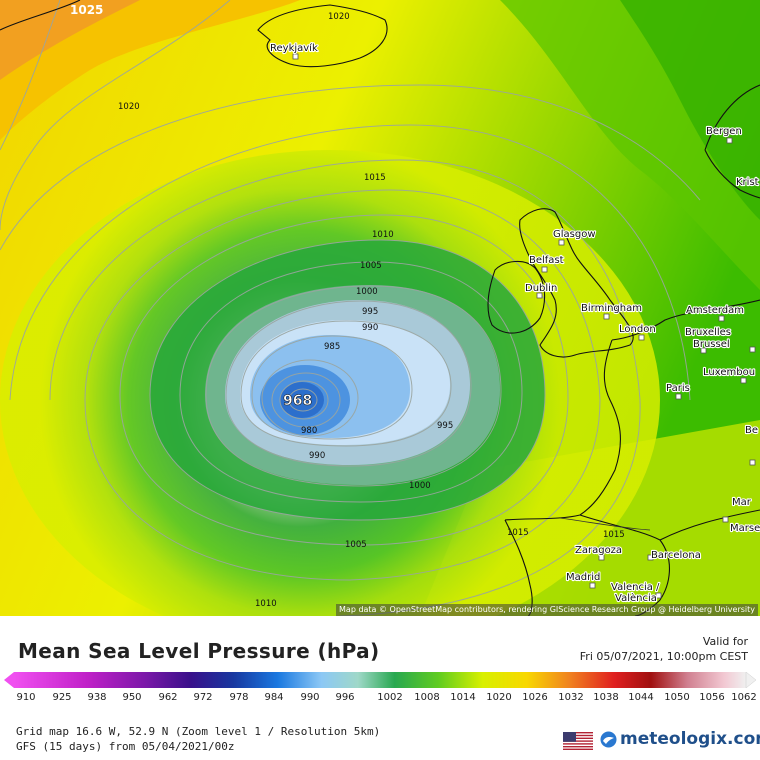 The width and height of the screenshot is (760, 760). What do you see at coordinates (390, 697) in the screenshot?
I see `legend-tick: 1002` at bounding box center [390, 697].